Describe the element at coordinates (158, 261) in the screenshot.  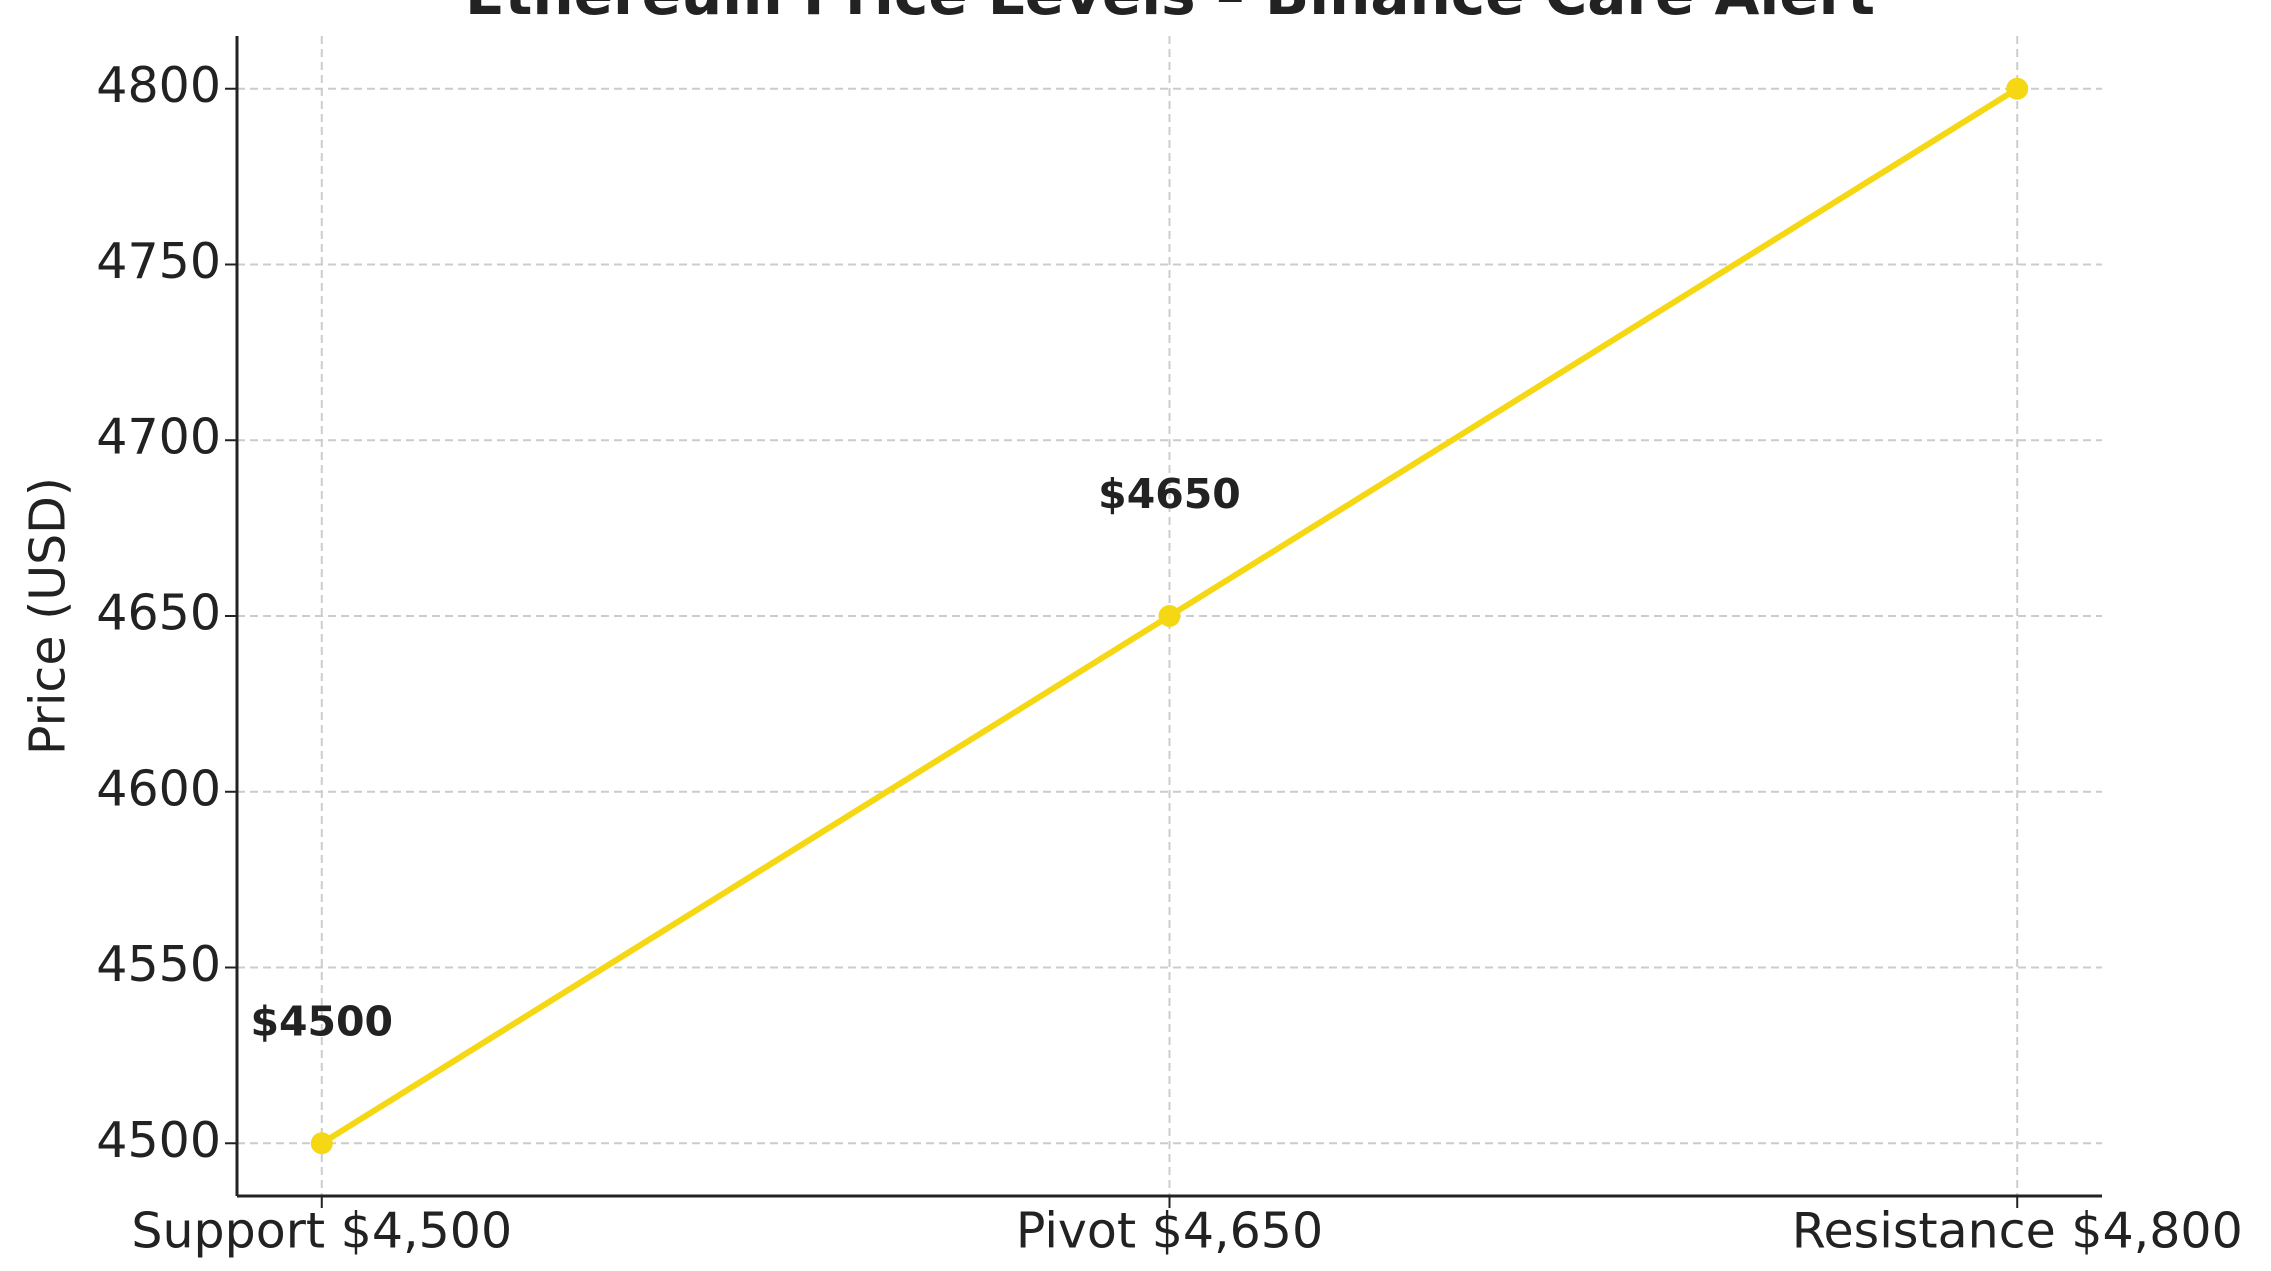
I see `y-tick-label: 4750` at that location.